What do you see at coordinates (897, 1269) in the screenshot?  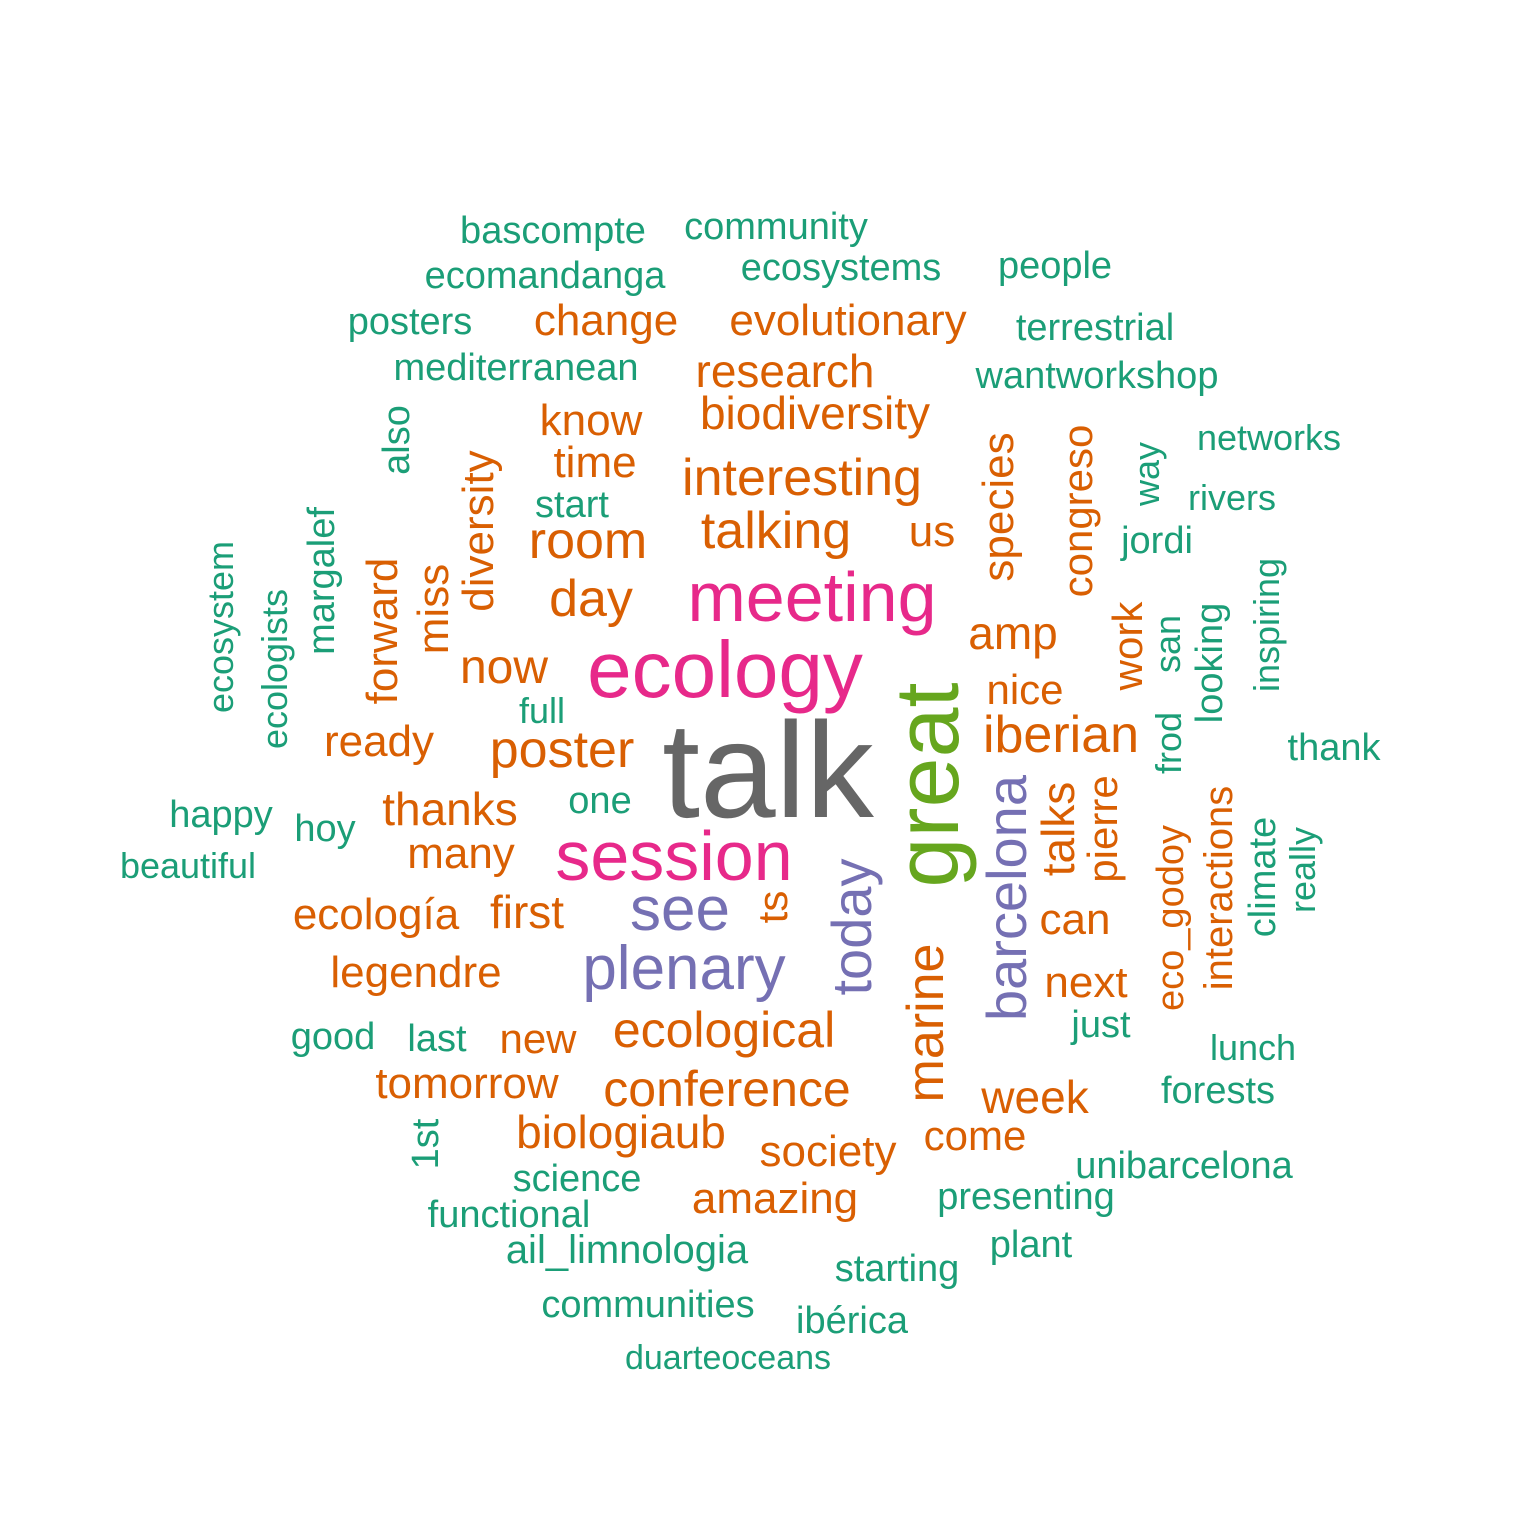 I see `word: starting` at bounding box center [897, 1269].